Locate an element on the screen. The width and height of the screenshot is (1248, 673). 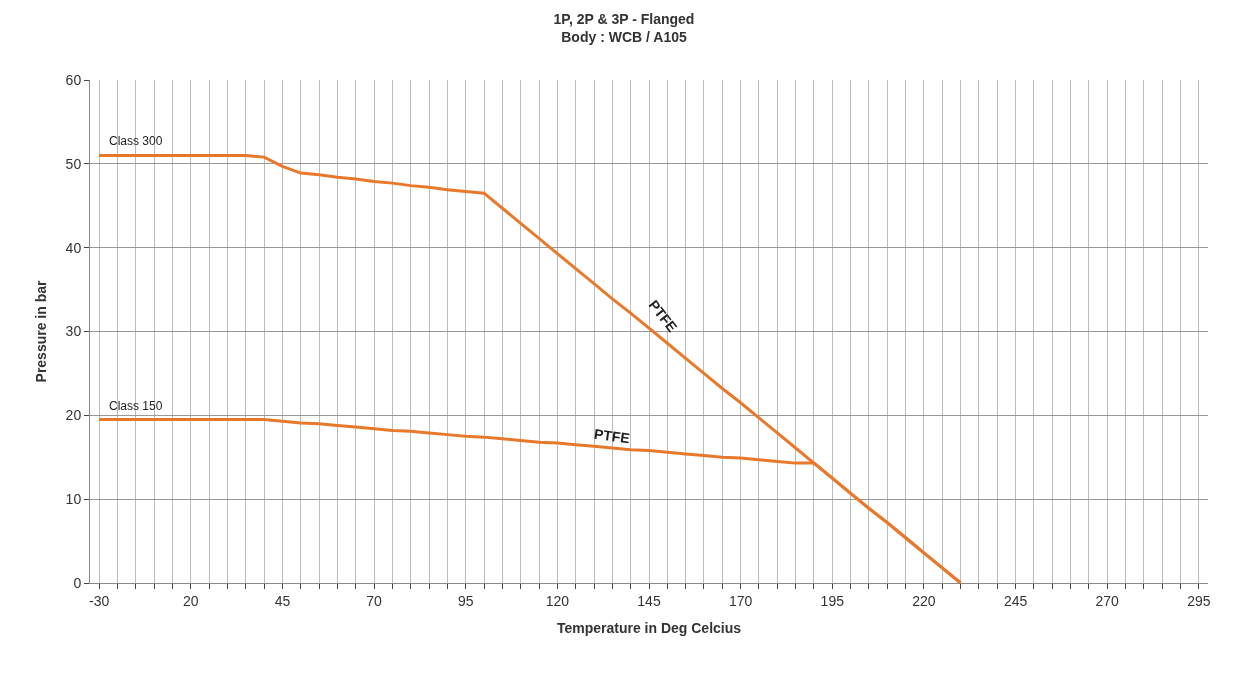
y-tick-label: 60 is located at coordinates (73, 79).